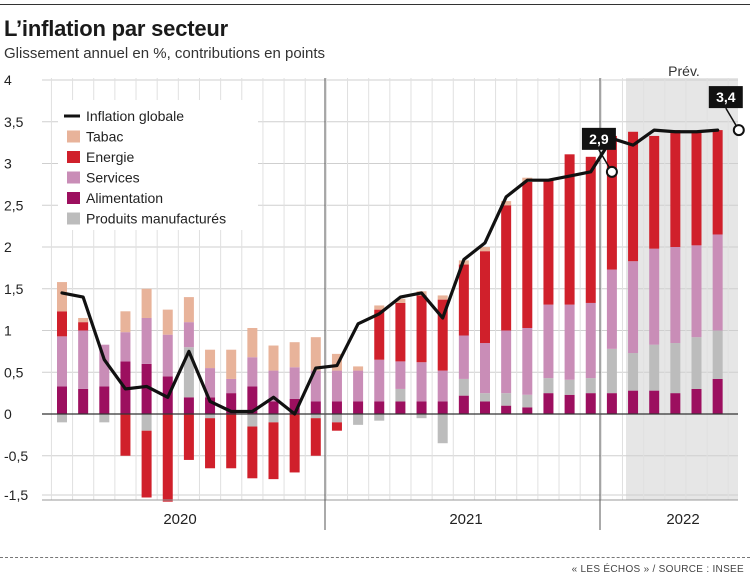  I want to click on legend-label: Alimentation, so click(124, 198).